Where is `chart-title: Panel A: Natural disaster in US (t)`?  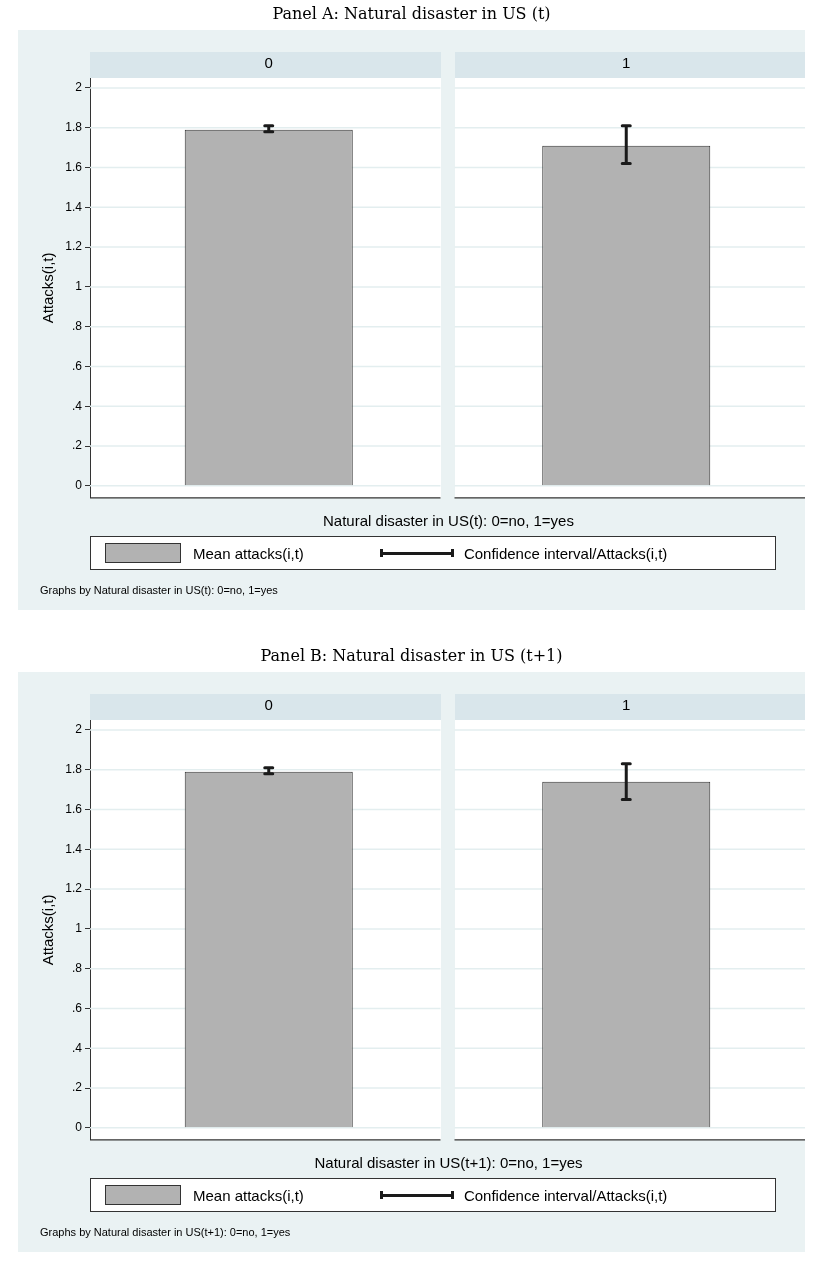
chart-title: Panel A: Natural disaster in US (t) is located at coordinates (411, 13).